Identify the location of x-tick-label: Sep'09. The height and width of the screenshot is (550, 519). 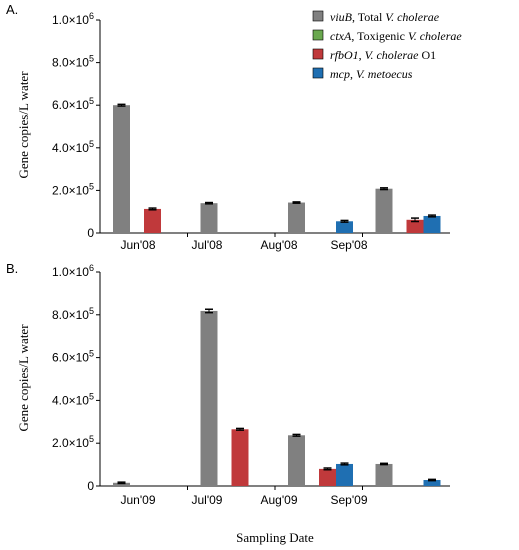
(349, 500).